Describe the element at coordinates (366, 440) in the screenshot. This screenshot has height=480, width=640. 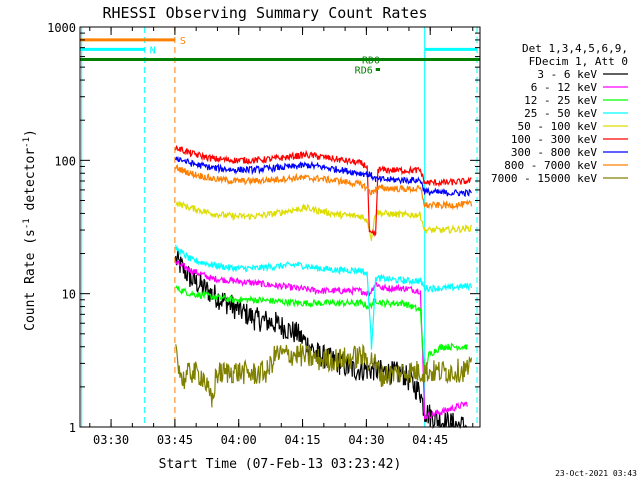
I see `x-tick-label: 04:30` at that location.